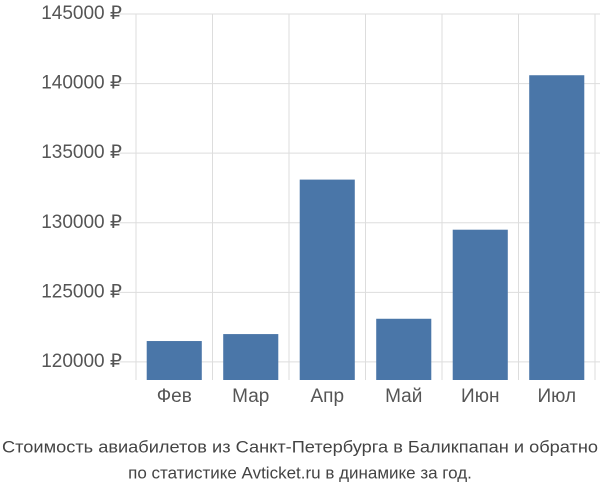 The image size is (600, 500). I want to click on x-tick-label: Мар, so click(250, 396).